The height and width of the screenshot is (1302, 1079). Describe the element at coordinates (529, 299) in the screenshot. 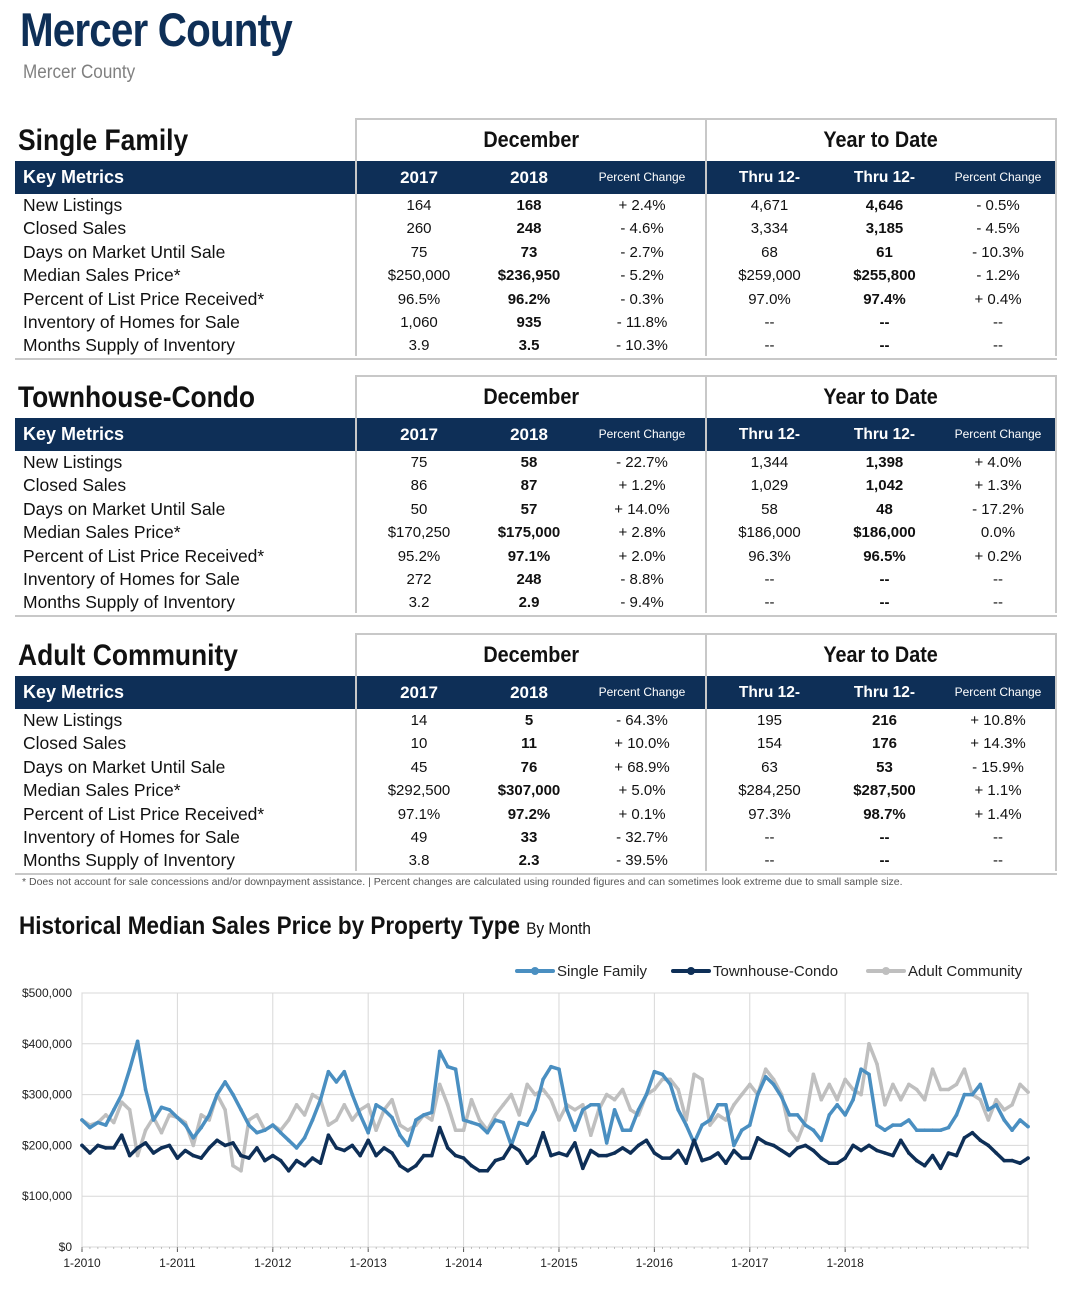

I see `dec-2018-value: 96.2%` at that location.